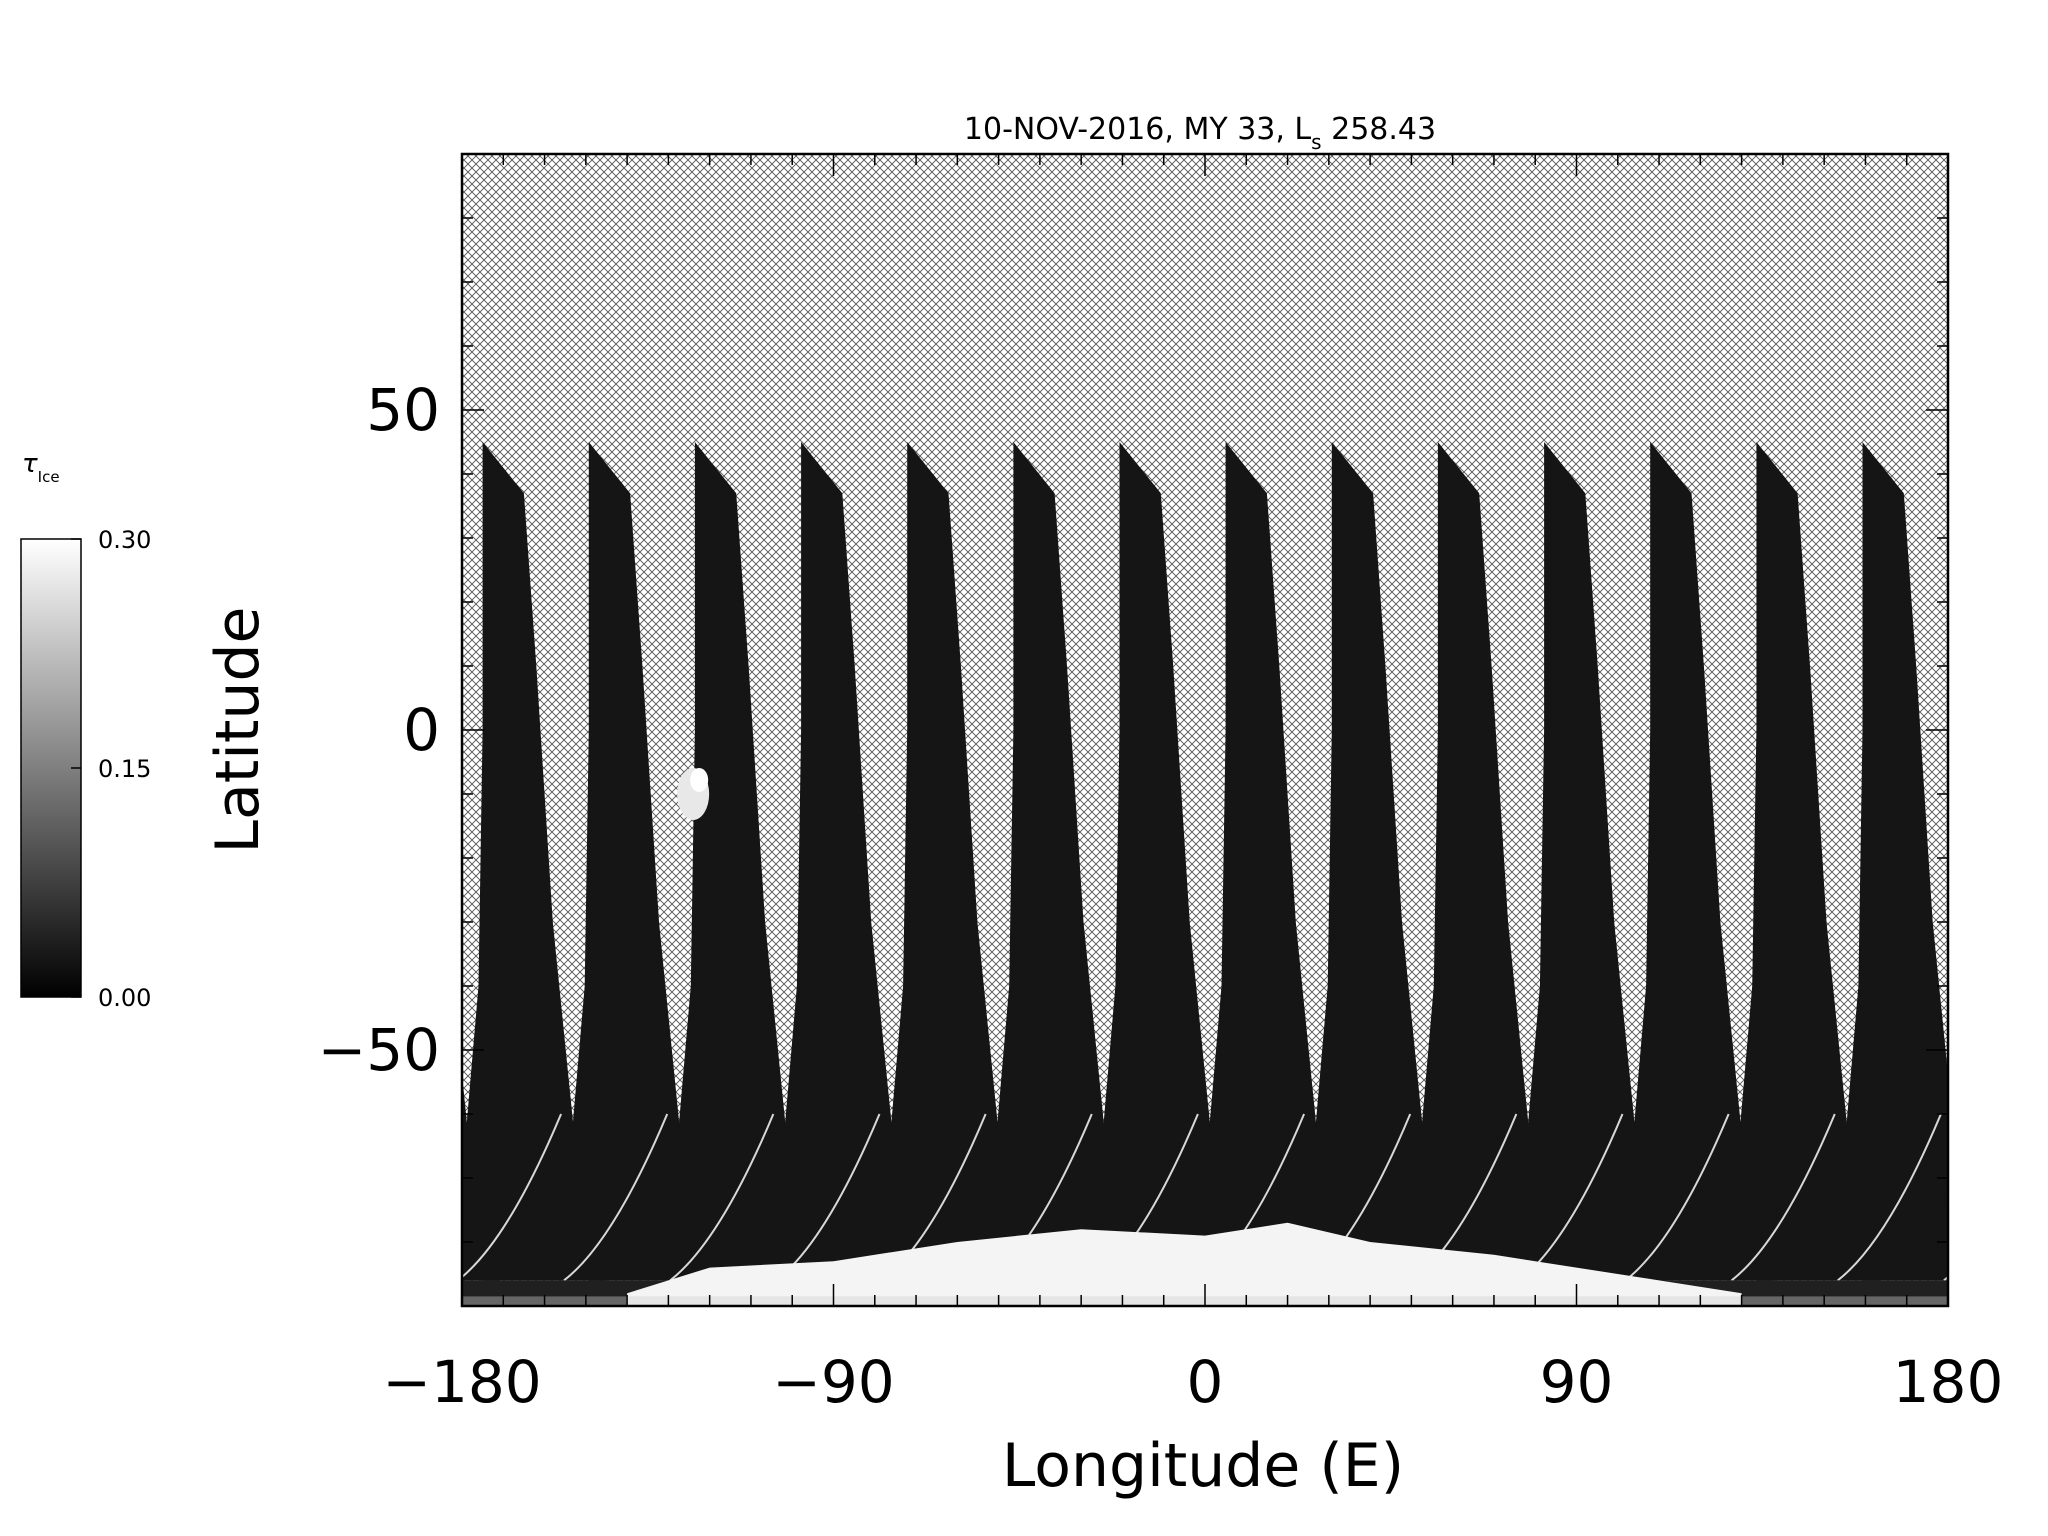  I want to click on y-tick-label: 0, so click(421, 730).